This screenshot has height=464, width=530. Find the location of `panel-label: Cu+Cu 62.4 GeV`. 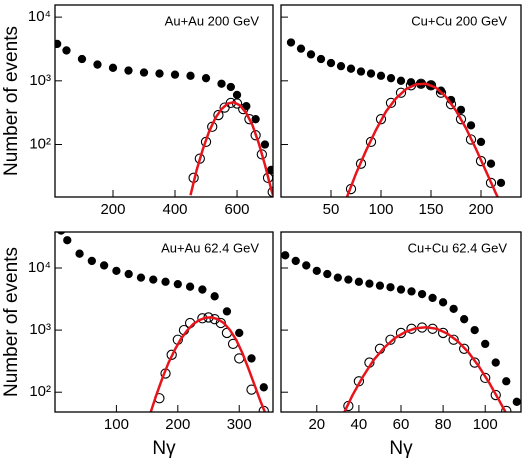

panel-label: Cu+Cu 62.4 GeV is located at coordinates (458, 247).